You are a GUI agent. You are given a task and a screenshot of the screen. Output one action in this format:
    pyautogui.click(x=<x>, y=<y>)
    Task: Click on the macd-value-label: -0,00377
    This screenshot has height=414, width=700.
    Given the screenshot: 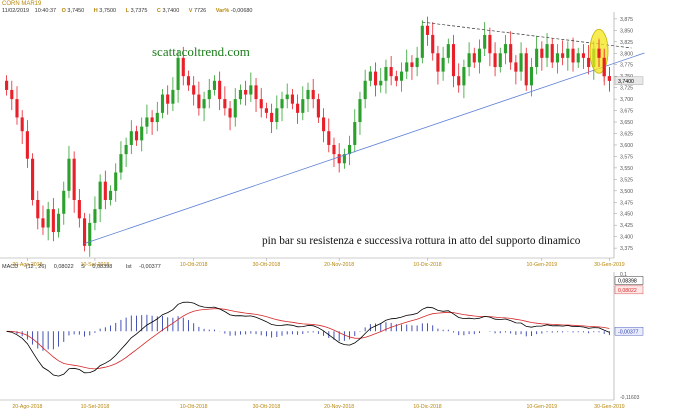 What is the action you would take?
    pyautogui.click(x=628, y=332)
    